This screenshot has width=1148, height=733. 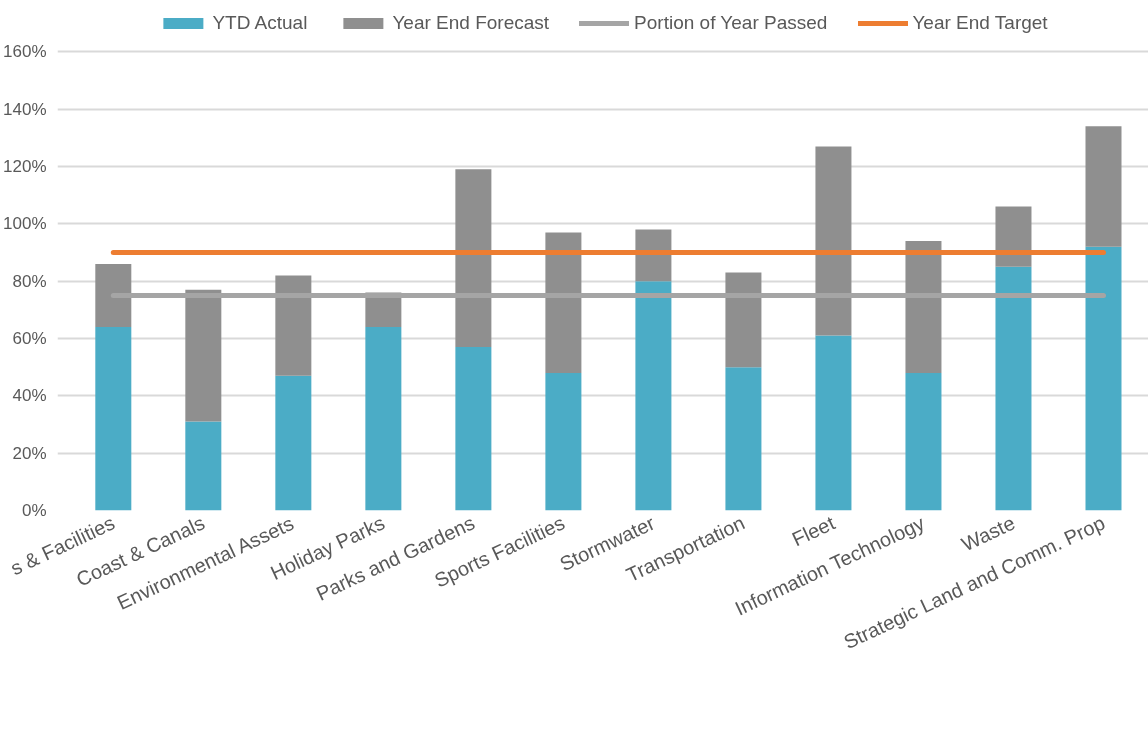 What do you see at coordinates (25, 109) in the screenshot?
I see `y-tick-label: 140%` at bounding box center [25, 109].